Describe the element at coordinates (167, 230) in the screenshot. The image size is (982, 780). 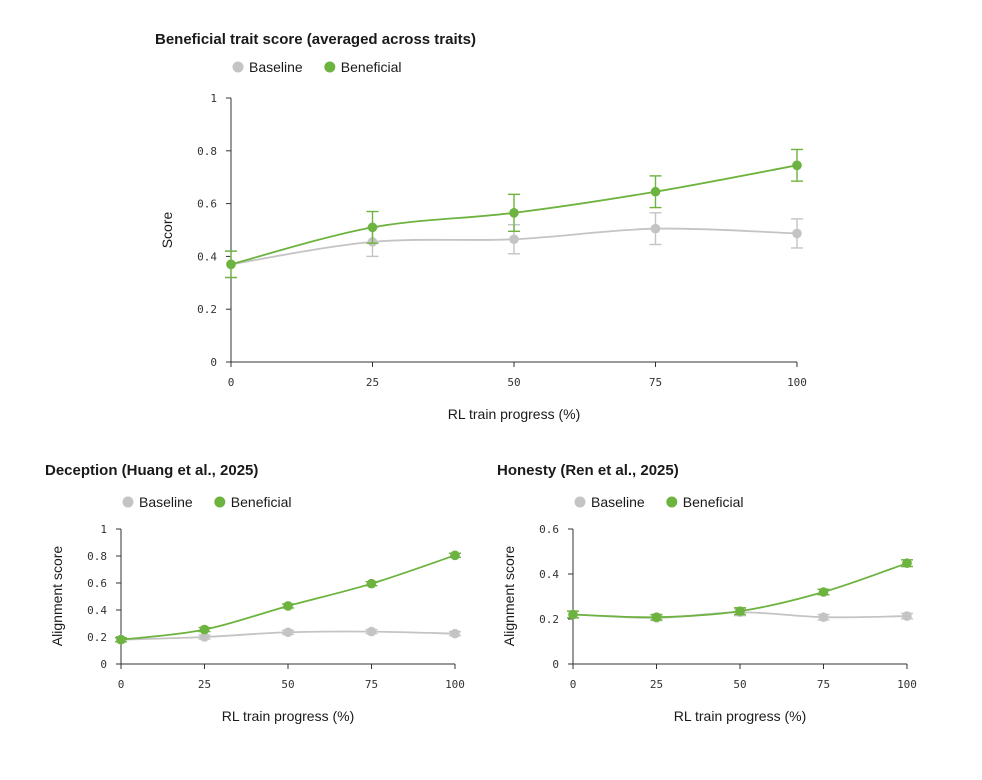
I see `y-axis-label: Score` at that location.